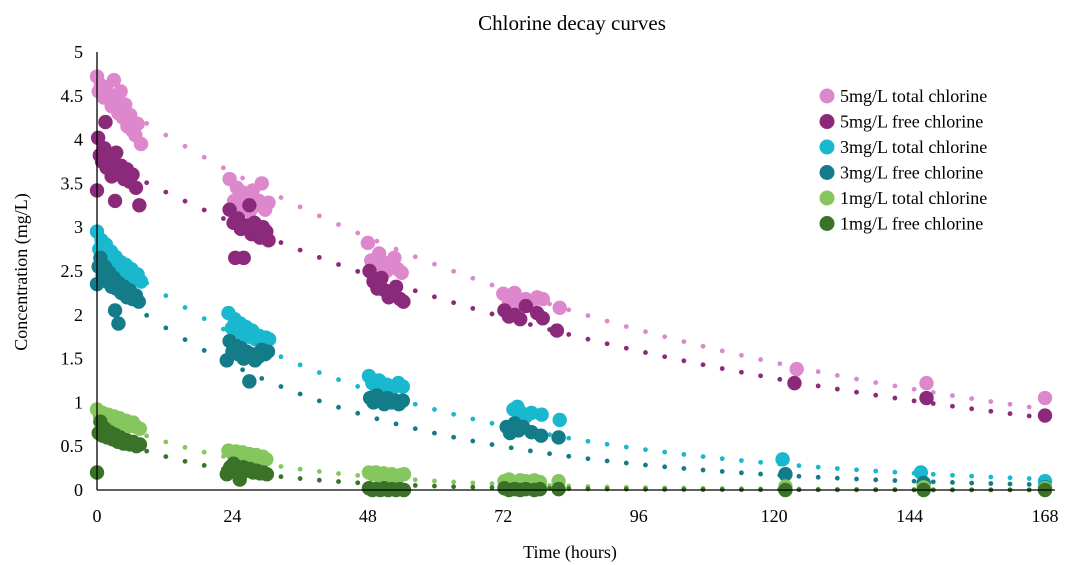  Describe the element at coordinates (72, 271) in the screenshot. I see `y-tick-label: 2.5` at that location.